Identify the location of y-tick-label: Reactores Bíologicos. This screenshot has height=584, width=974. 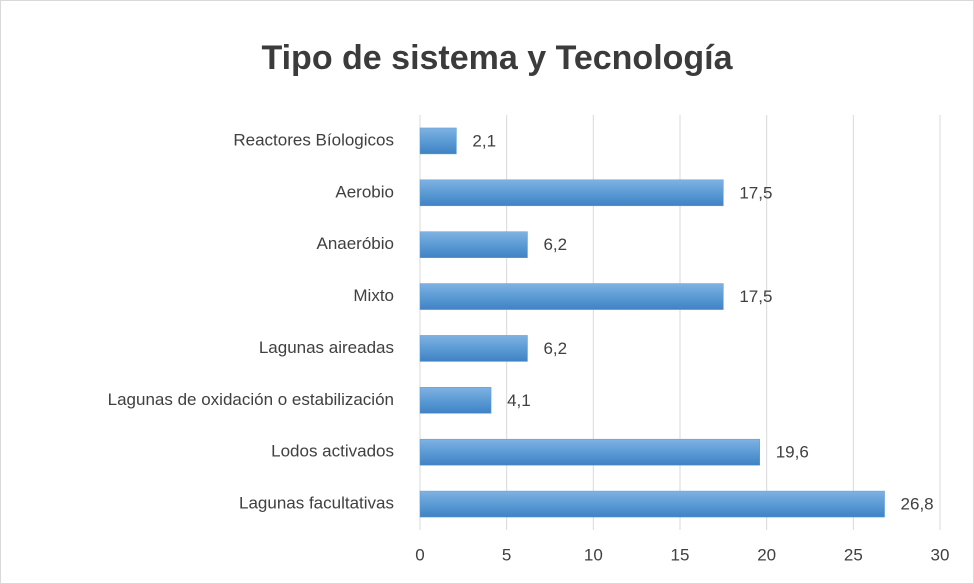
(313, 139).